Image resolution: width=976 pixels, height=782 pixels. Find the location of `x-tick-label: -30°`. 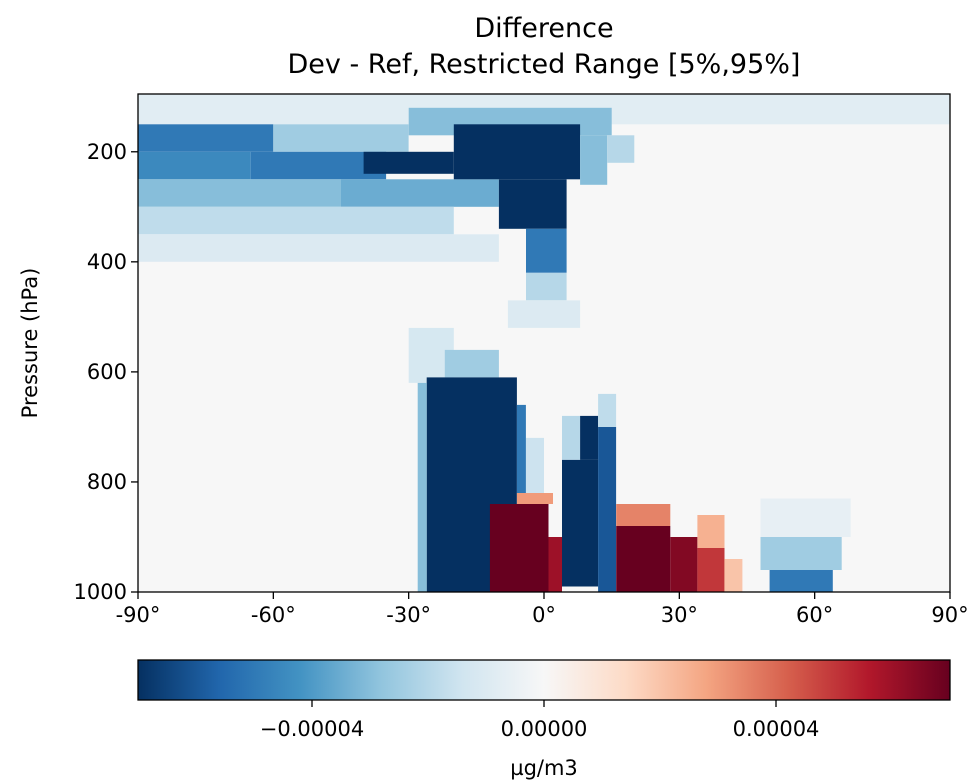

x-tick-label: -30° is located at coordinates (408, 615).